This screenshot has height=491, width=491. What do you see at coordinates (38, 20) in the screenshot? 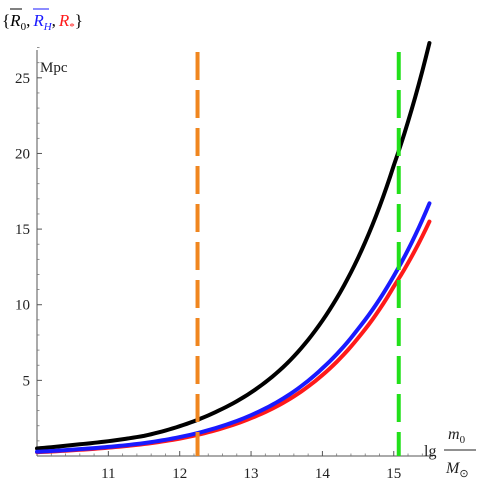
I see `title-rh: R` at bounding box center [38, 20].